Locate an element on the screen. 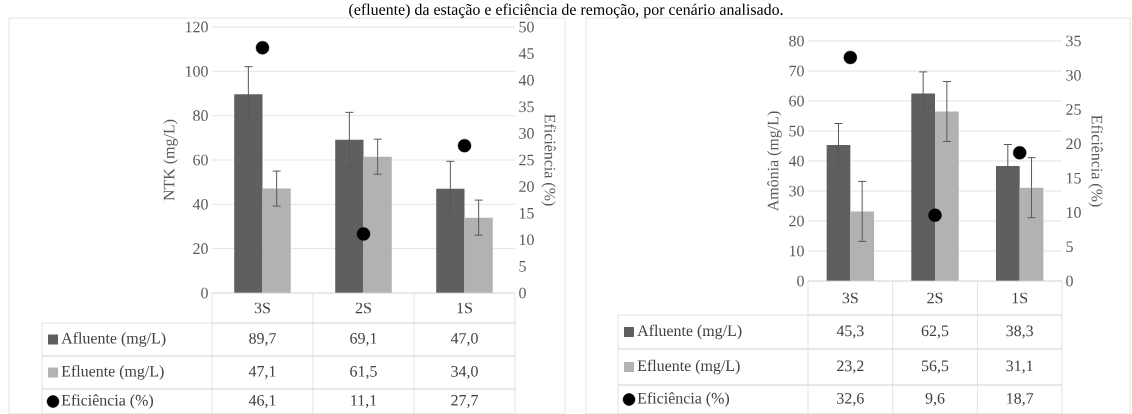 The width and height of the screenshot is (1132, 414). data-label: 38,3 is located at coordinates (1019, 332).